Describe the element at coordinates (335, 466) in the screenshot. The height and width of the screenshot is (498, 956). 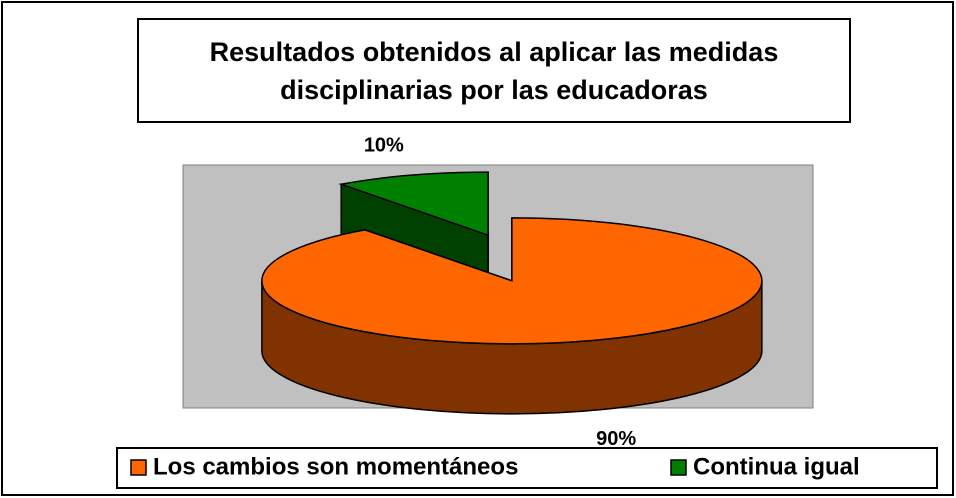
I see `legend-label: Los cambios son momentáneos` at that location.